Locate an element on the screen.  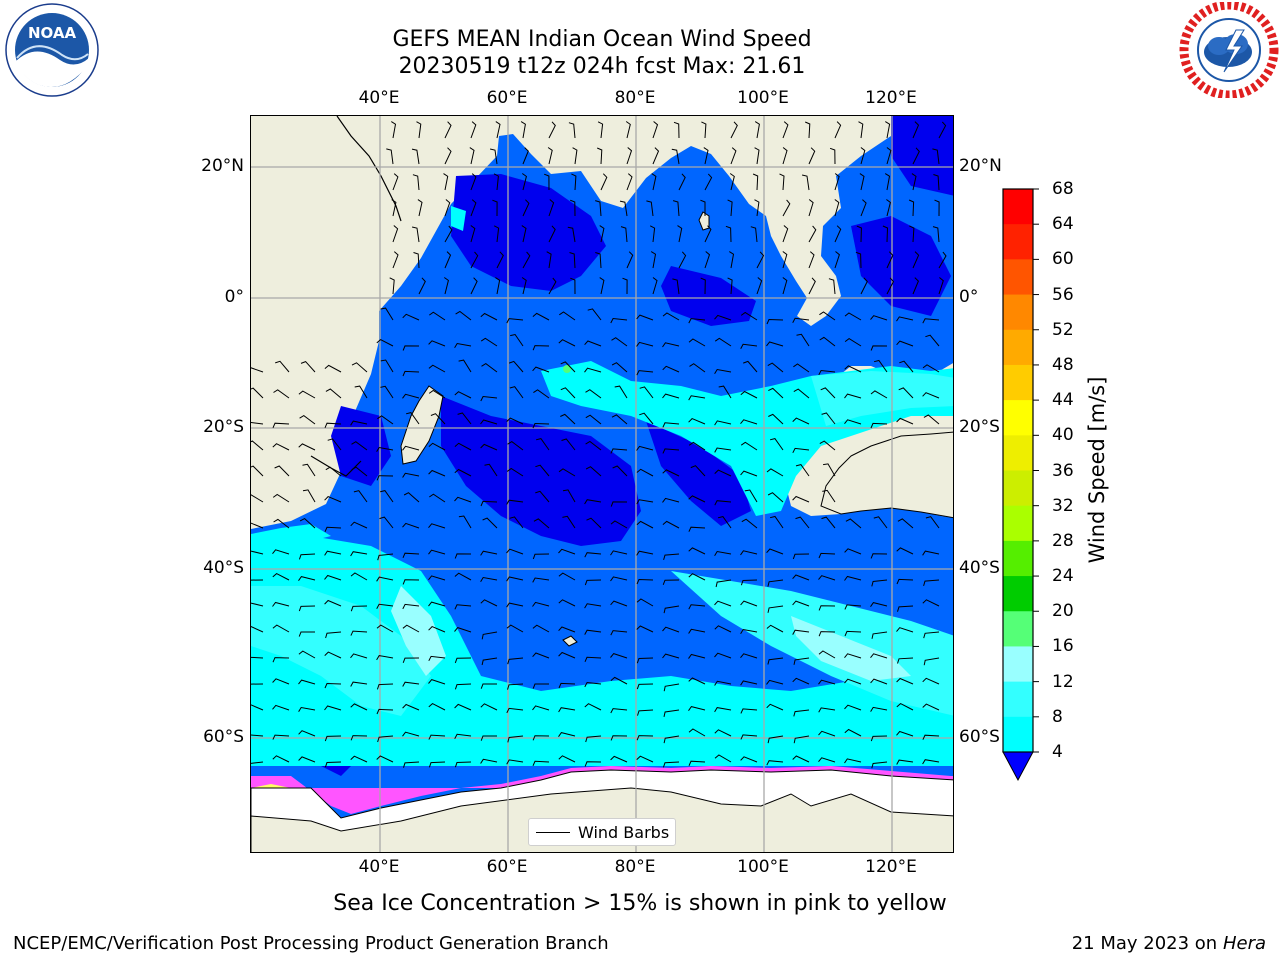
colorbar-tick-label: 56 is located at coordinates (1063, 294).